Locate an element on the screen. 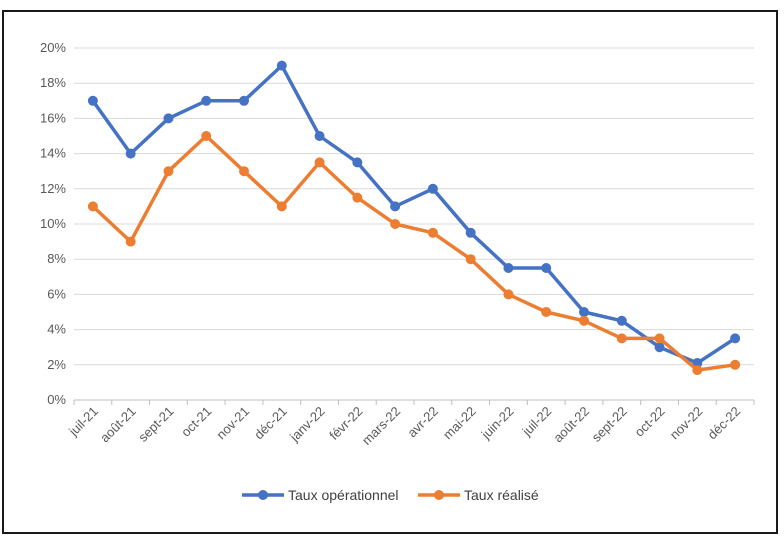 The width and height of the screenshot is (784, 538). x-tick-label: avr-22 is located at coordinates (422, 422).